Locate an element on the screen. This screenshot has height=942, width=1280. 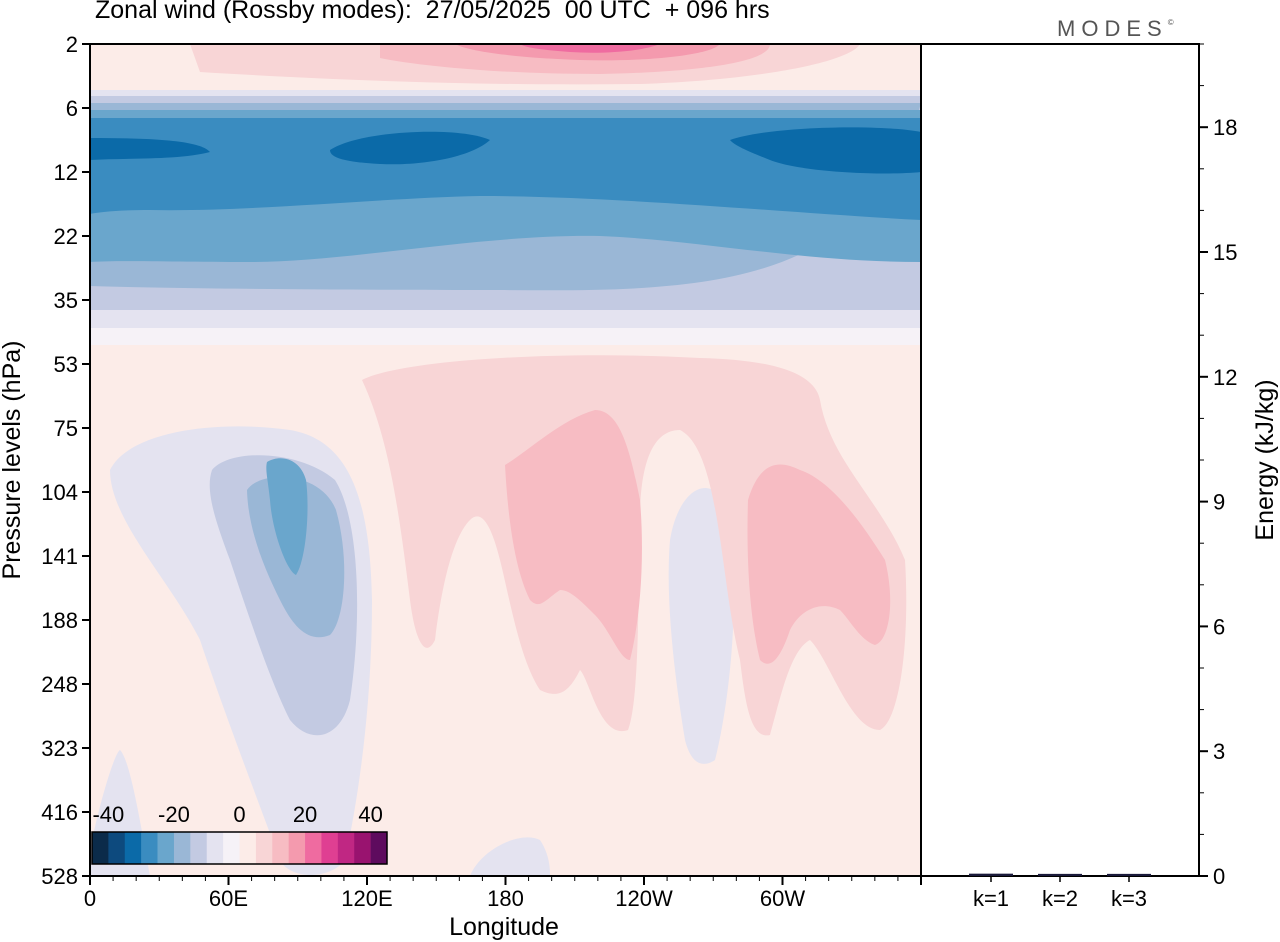
colorbar: -40 -20 0 20 40 is located at coordinates (239, 833).